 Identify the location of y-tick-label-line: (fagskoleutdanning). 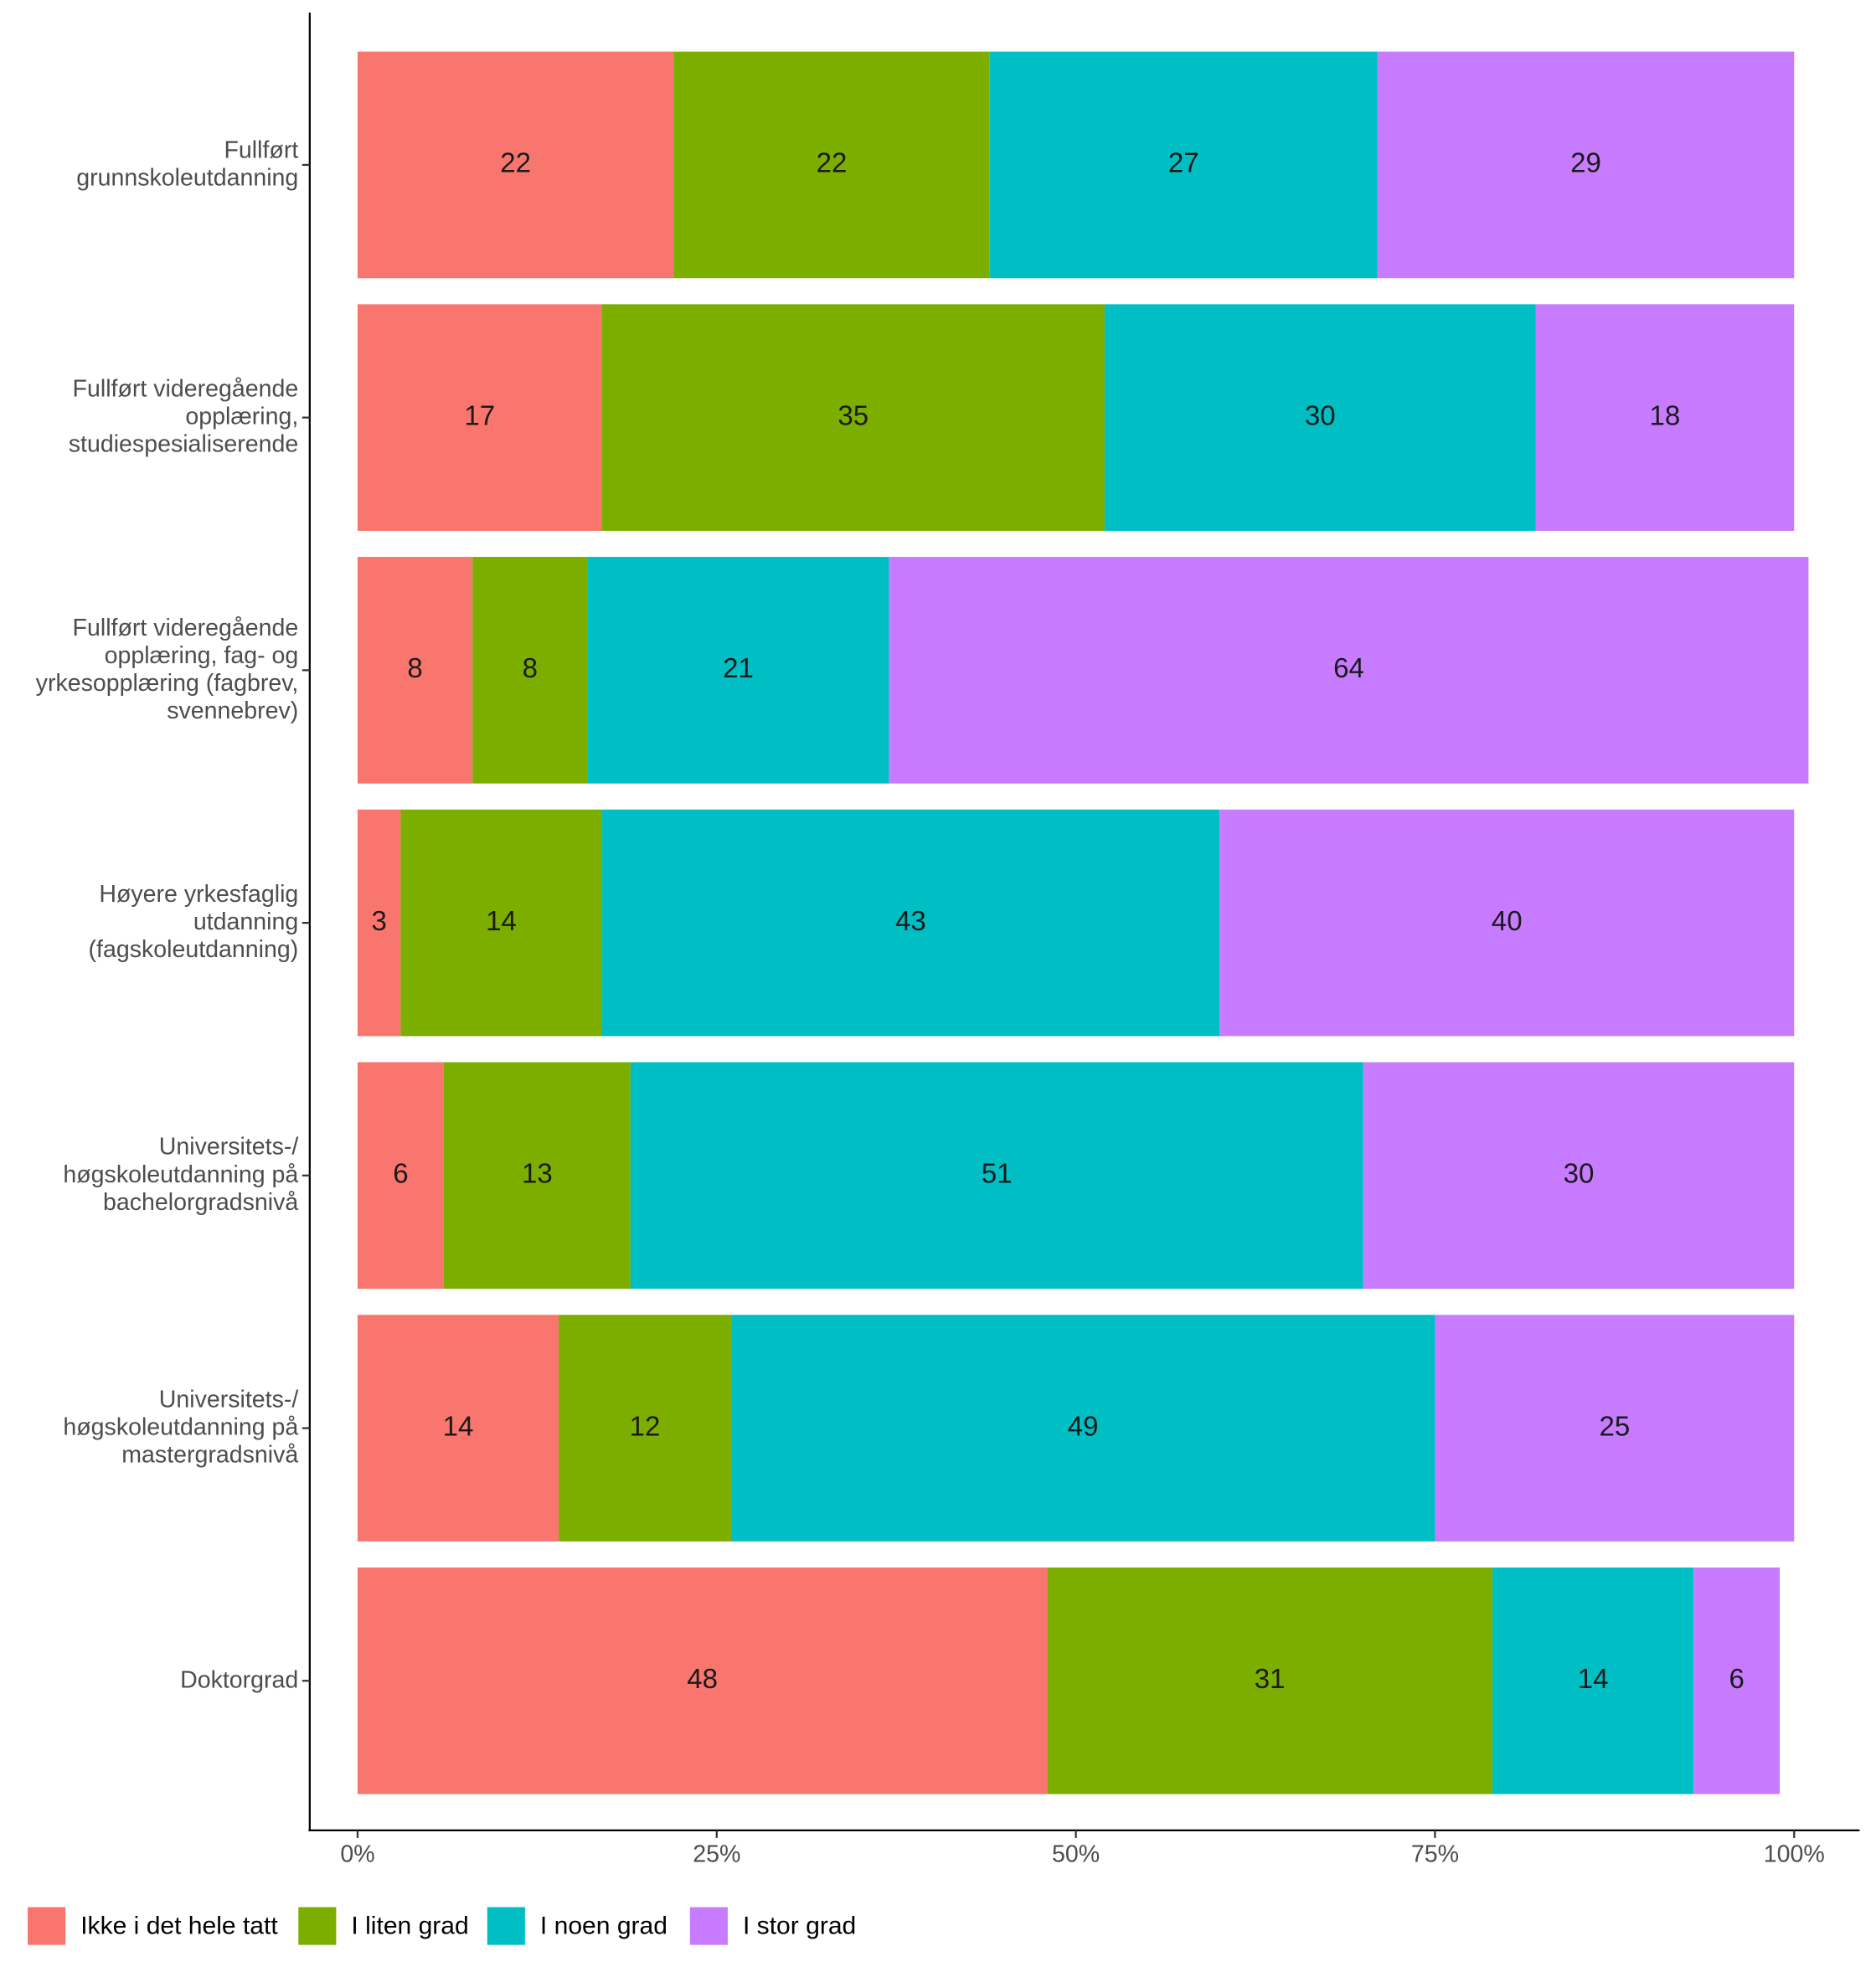
(194, 949).